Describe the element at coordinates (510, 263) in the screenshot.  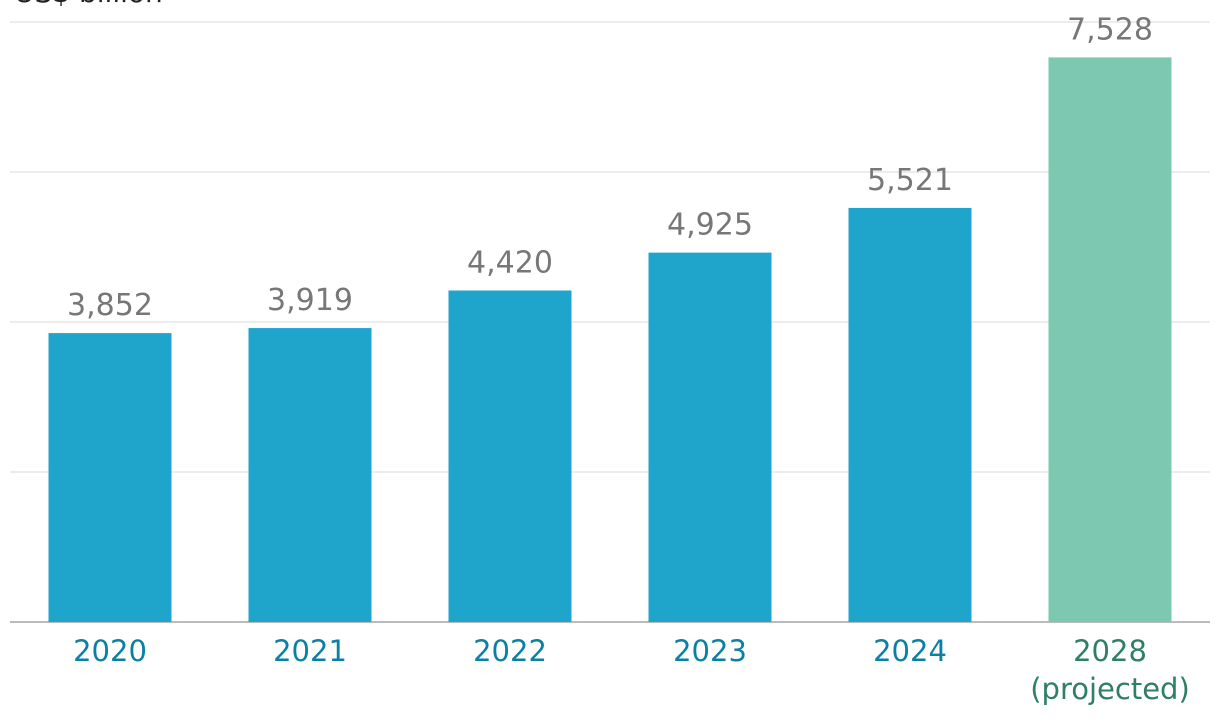
I see `value-label: 4,420` at that location.